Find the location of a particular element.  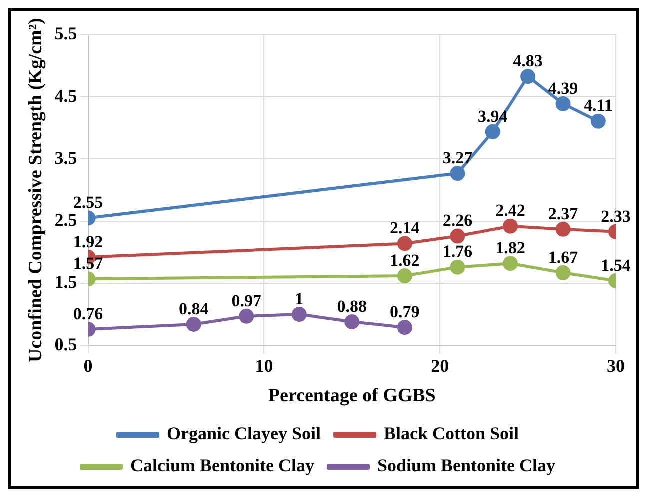

data-label: 2.55 is located at coordinates (88, 202).